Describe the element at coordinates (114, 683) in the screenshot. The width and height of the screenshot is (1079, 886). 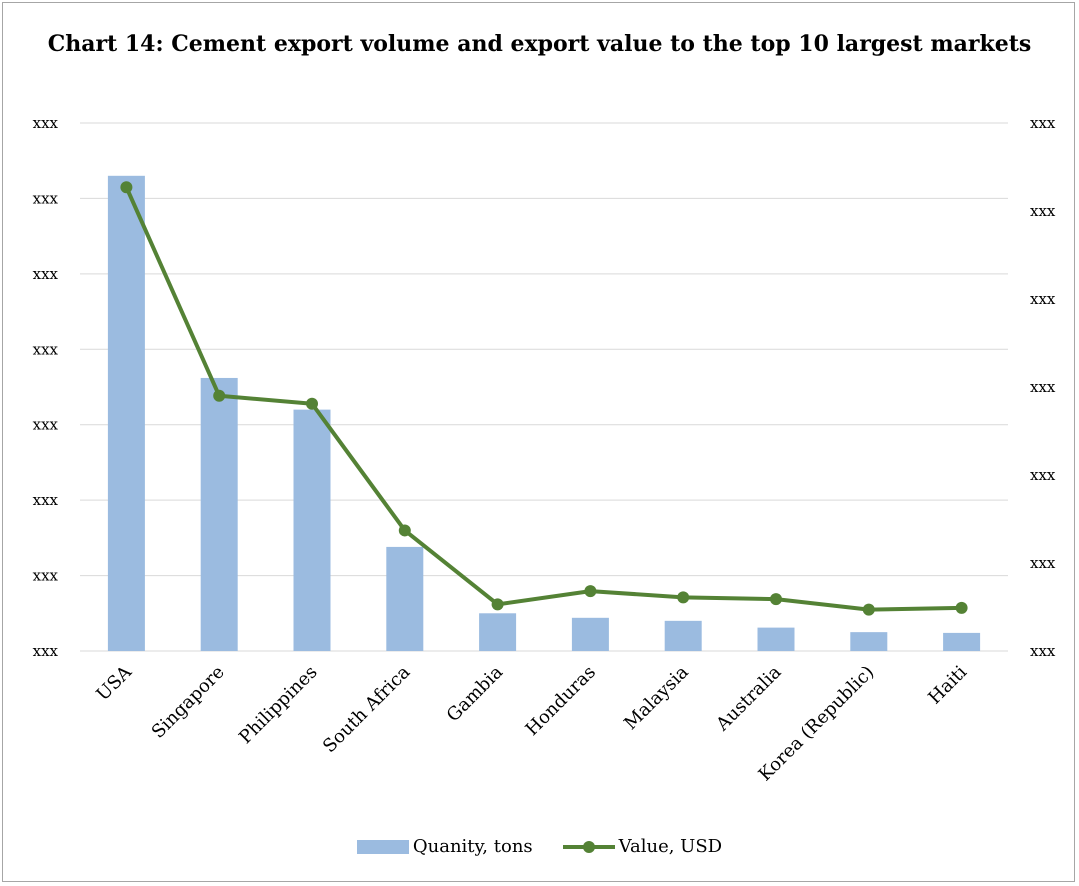
I see `category-label: USA` at that location.